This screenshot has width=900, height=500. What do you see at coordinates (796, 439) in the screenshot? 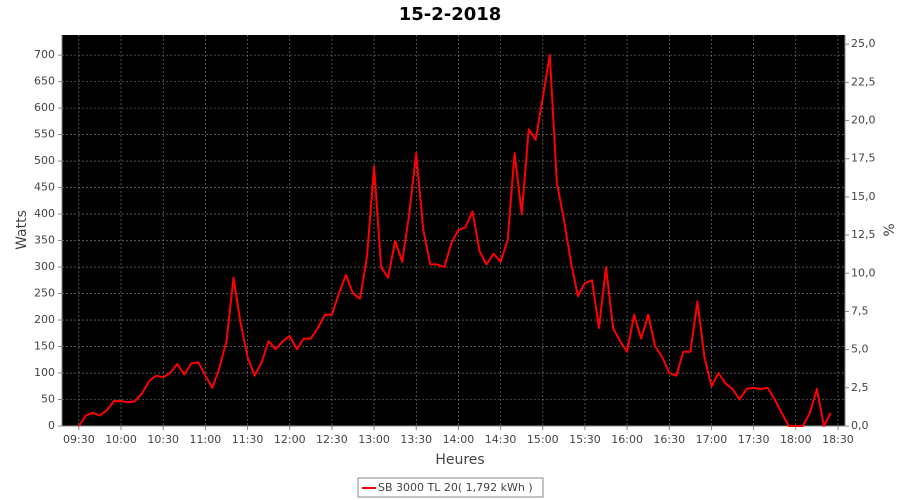
I see `x-tick-label: 18:00` at bounding box center [796, 439].